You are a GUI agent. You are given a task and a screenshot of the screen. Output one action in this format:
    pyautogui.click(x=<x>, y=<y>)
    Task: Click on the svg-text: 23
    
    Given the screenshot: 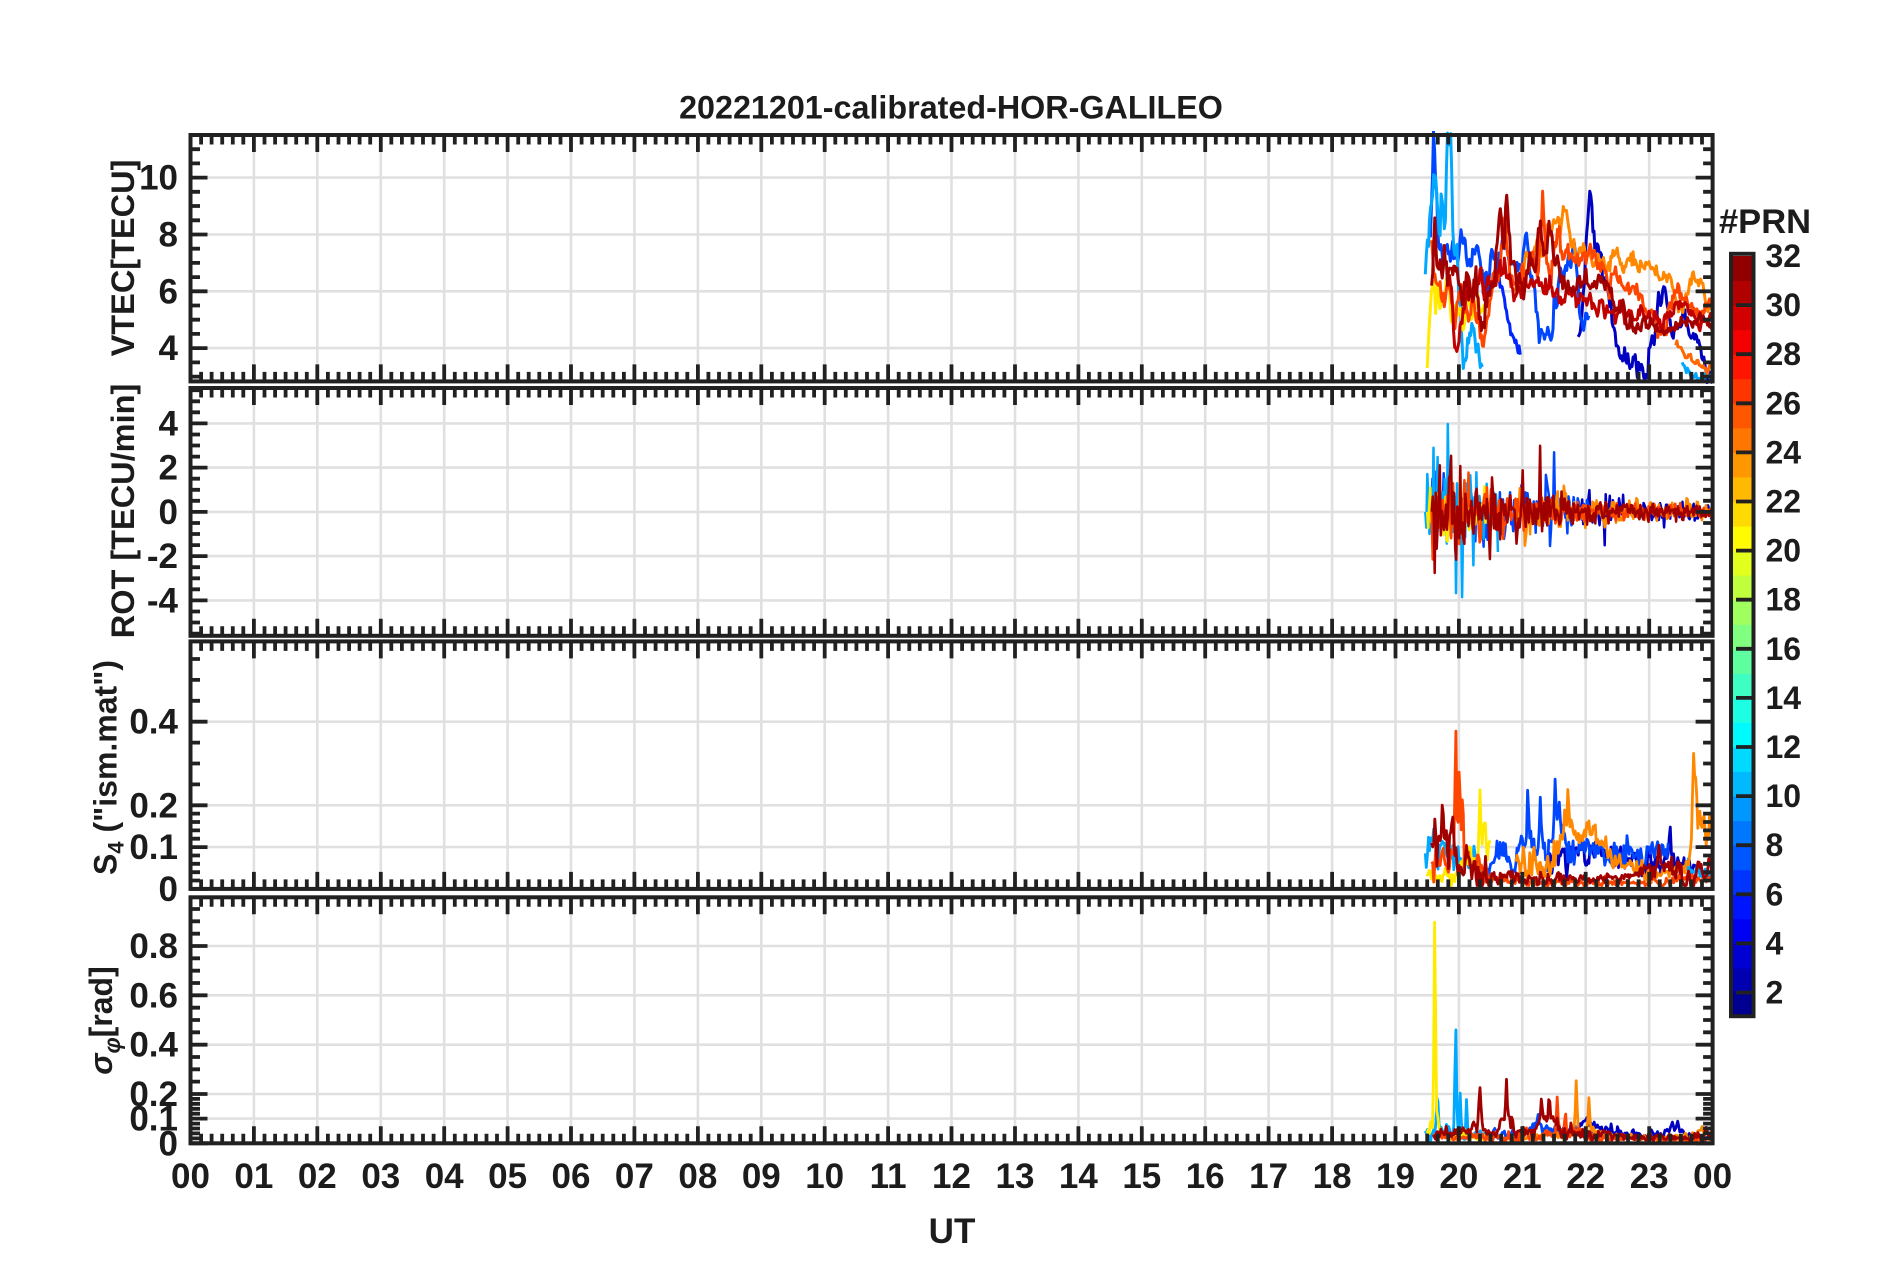 What is the action you would take?
    pyautogui.click(x=1649, y=1176)
    